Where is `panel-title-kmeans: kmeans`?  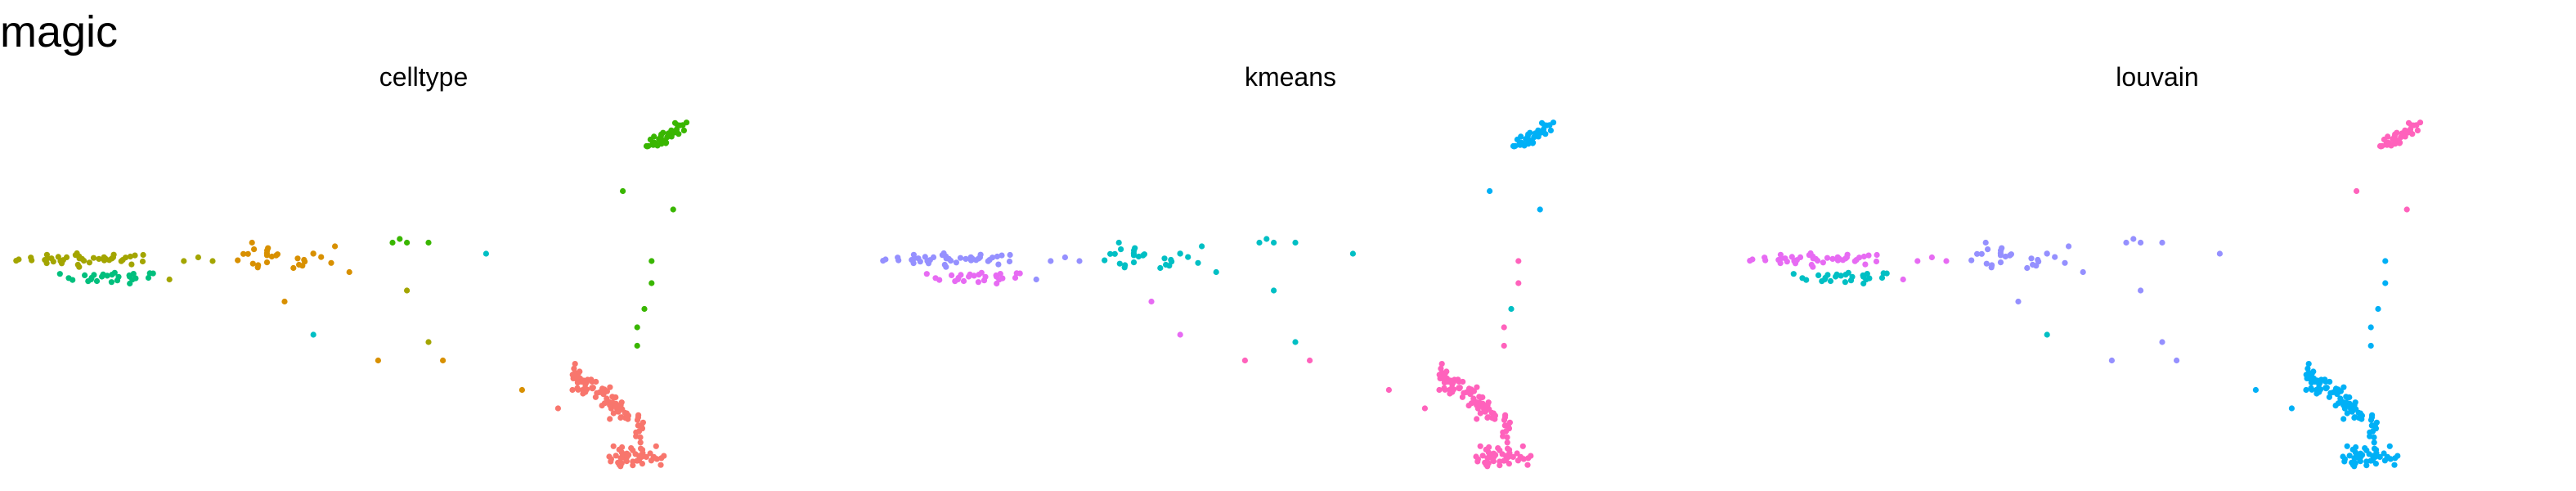 panel-title-kmeans: kmeans is located at coordinates (1290, 77).